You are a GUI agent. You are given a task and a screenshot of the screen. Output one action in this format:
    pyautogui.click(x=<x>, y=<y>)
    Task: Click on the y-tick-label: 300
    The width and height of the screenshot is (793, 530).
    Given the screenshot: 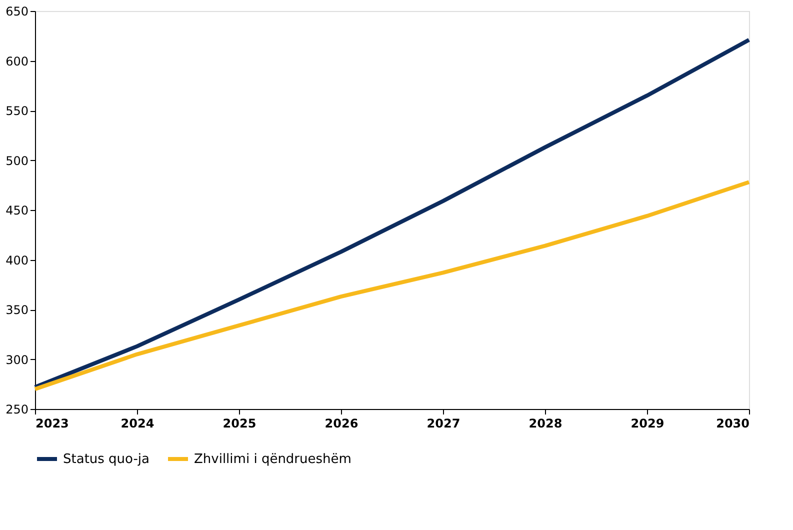 What is the action you would take?
    pyautogui.click(x=17, y=359)
    